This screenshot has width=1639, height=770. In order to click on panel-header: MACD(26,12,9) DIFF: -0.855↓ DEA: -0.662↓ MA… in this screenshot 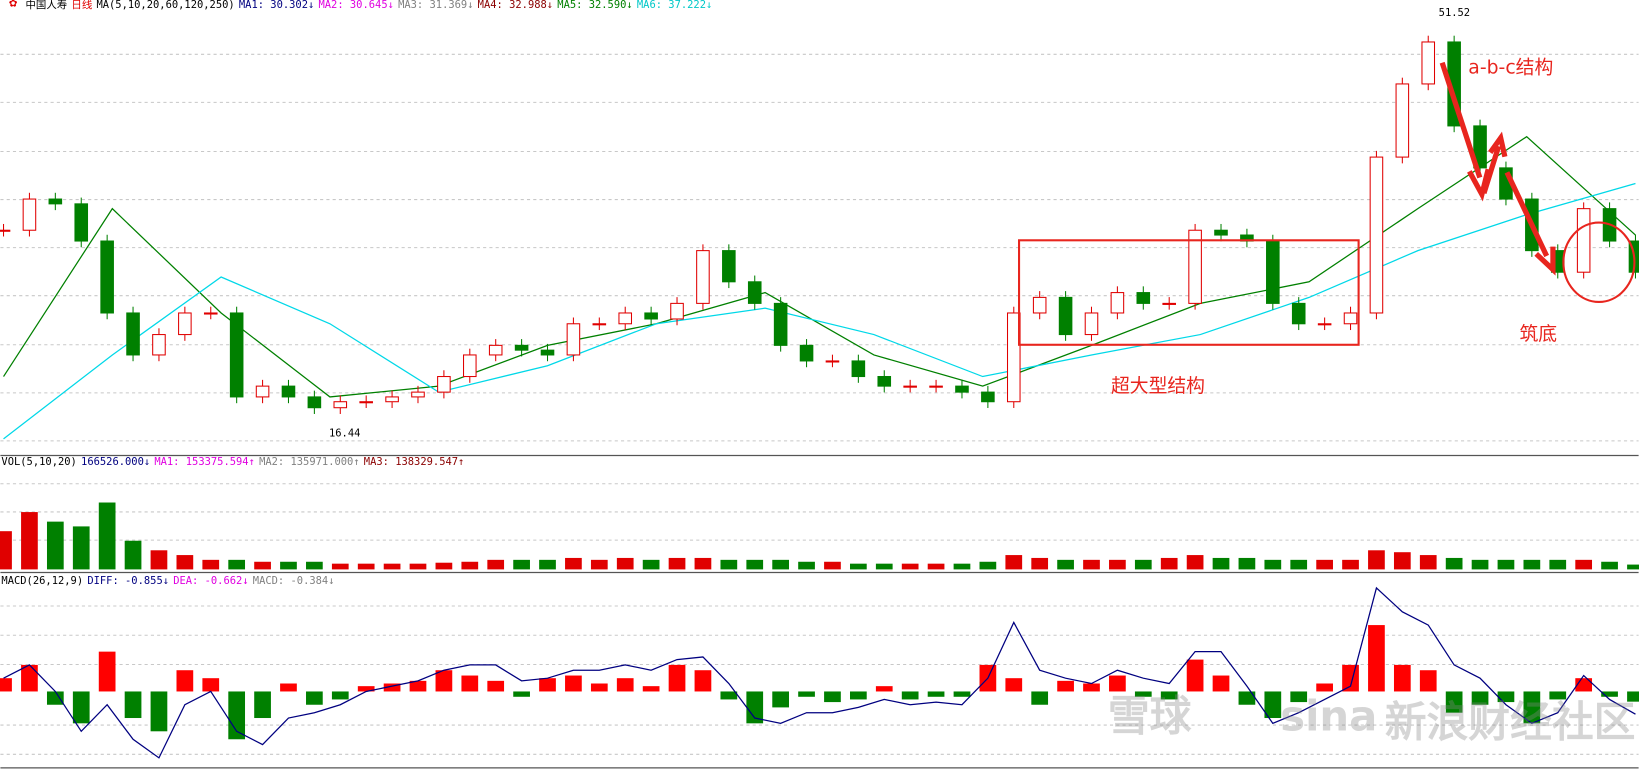, I will do `click(167, 581)`.